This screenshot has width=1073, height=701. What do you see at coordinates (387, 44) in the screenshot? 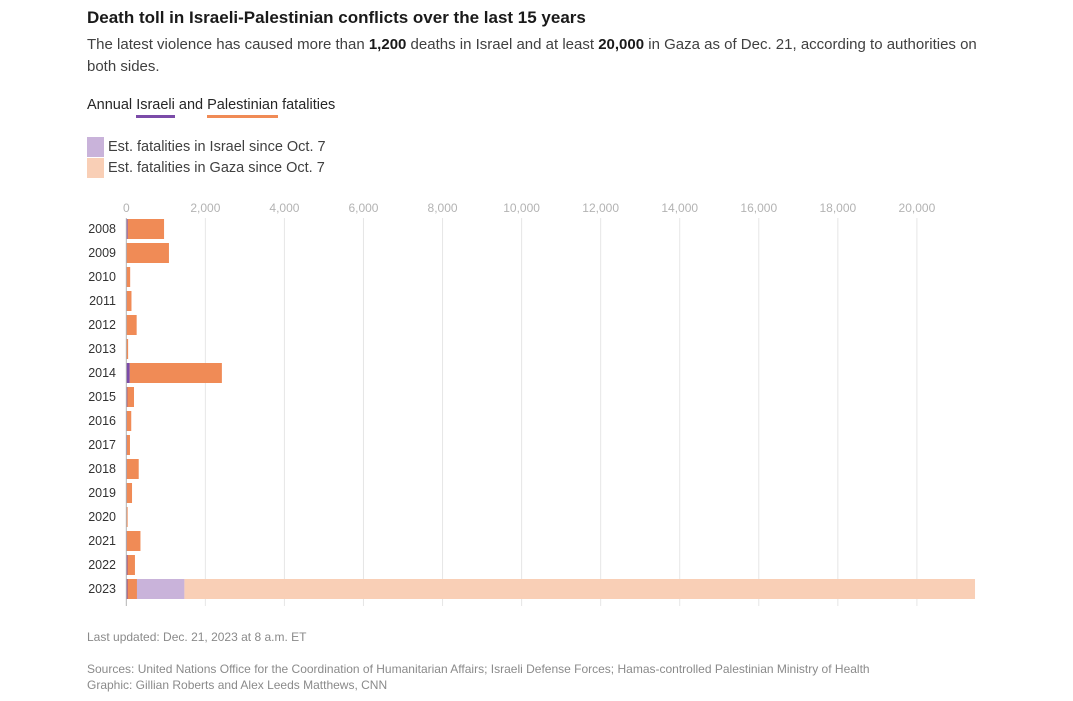
I see `subtitle-israel-count: 1,200` at bounding box center [387, 44].